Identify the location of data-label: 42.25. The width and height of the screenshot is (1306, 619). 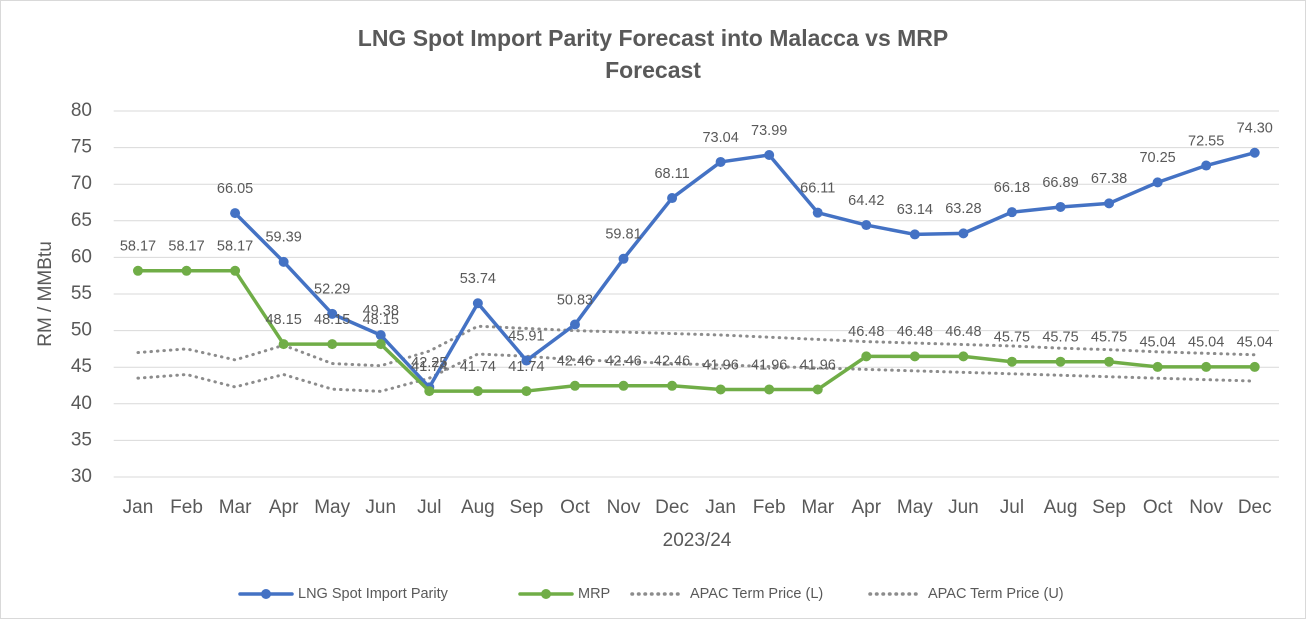
(429, 363).